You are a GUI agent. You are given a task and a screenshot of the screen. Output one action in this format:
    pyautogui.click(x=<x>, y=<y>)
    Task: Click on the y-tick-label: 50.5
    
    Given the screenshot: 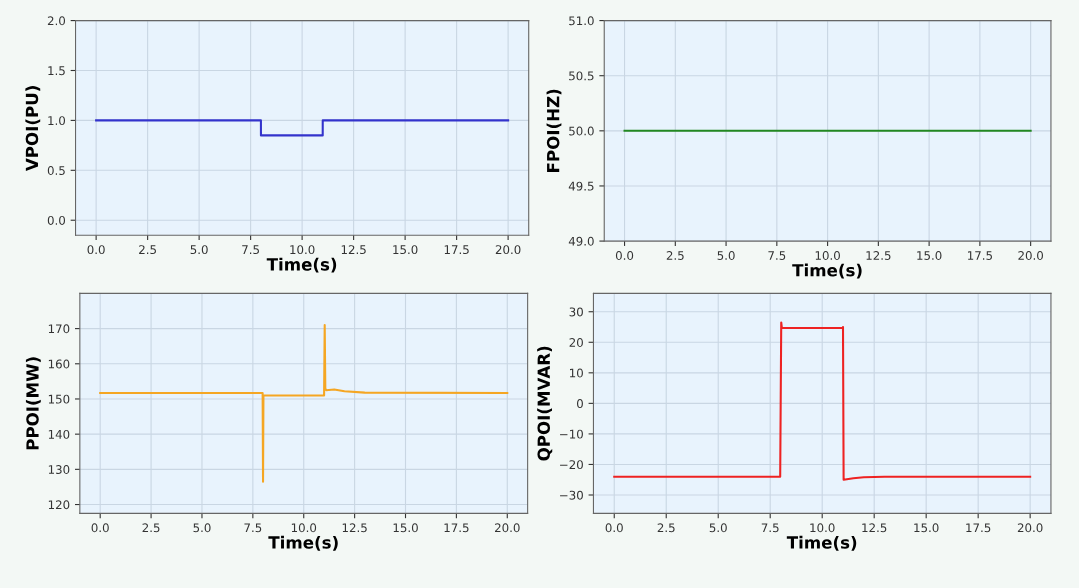 What is the action you would take?
    pyautogui.click(x=581, y=76)
    